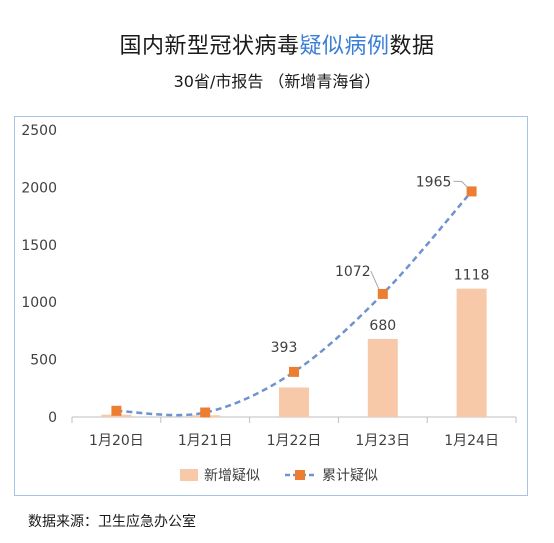 Image resolution: width=554 pixels, height=543 pixels. Describe the element at coordinates (284, 348) in the screenshot. I see `line-data-label: 393` at that location.